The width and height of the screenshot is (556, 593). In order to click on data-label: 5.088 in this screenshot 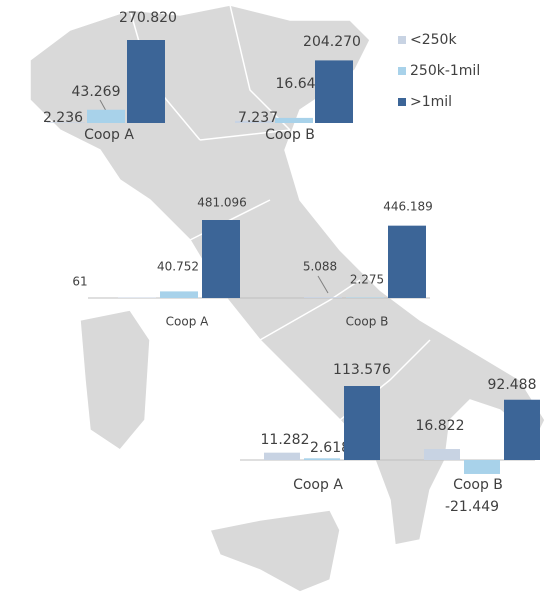, I will do `click(320, 267)`.